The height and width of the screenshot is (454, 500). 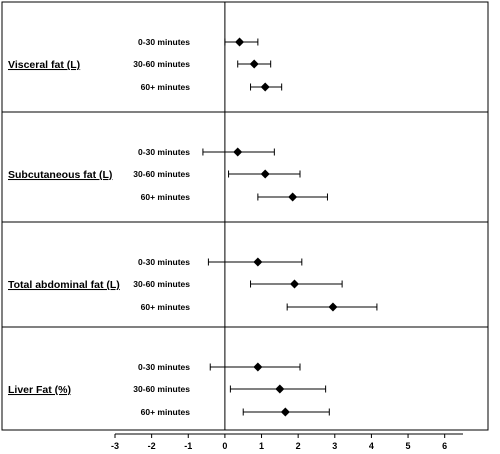 What do you see at coordinates (371, 446) in the screenshot?
I see `x-tick-label: 4` at bounding box center [371, 446].